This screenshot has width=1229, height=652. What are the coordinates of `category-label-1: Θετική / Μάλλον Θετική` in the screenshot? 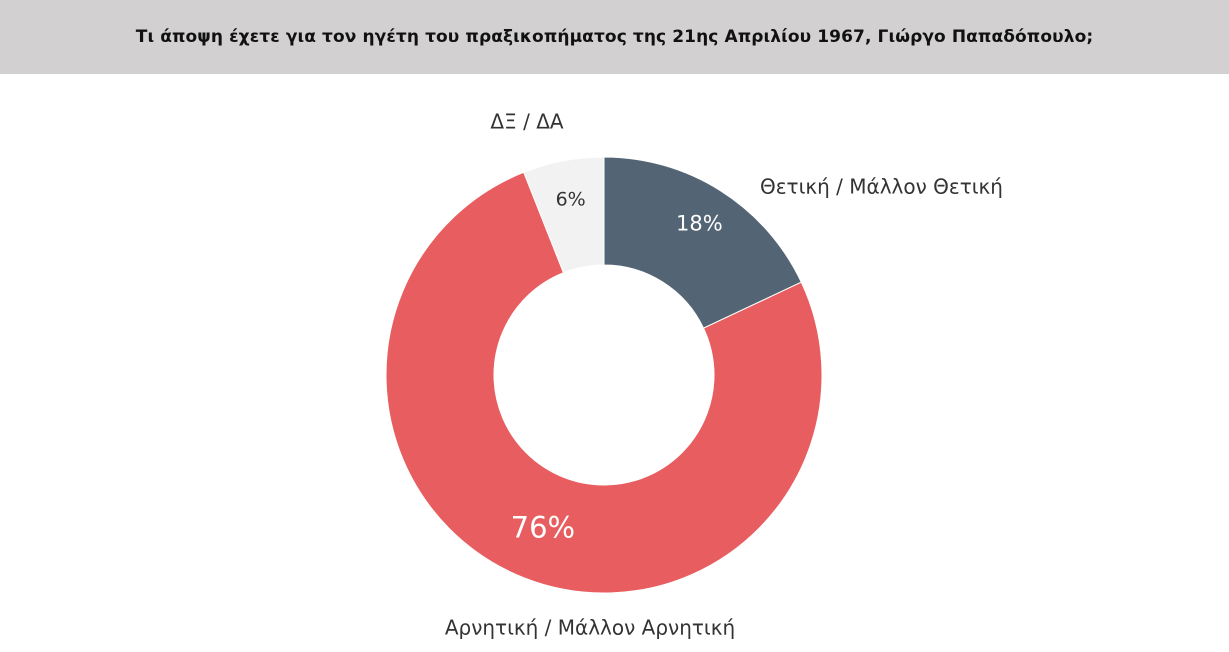 It's located at (881, 187).